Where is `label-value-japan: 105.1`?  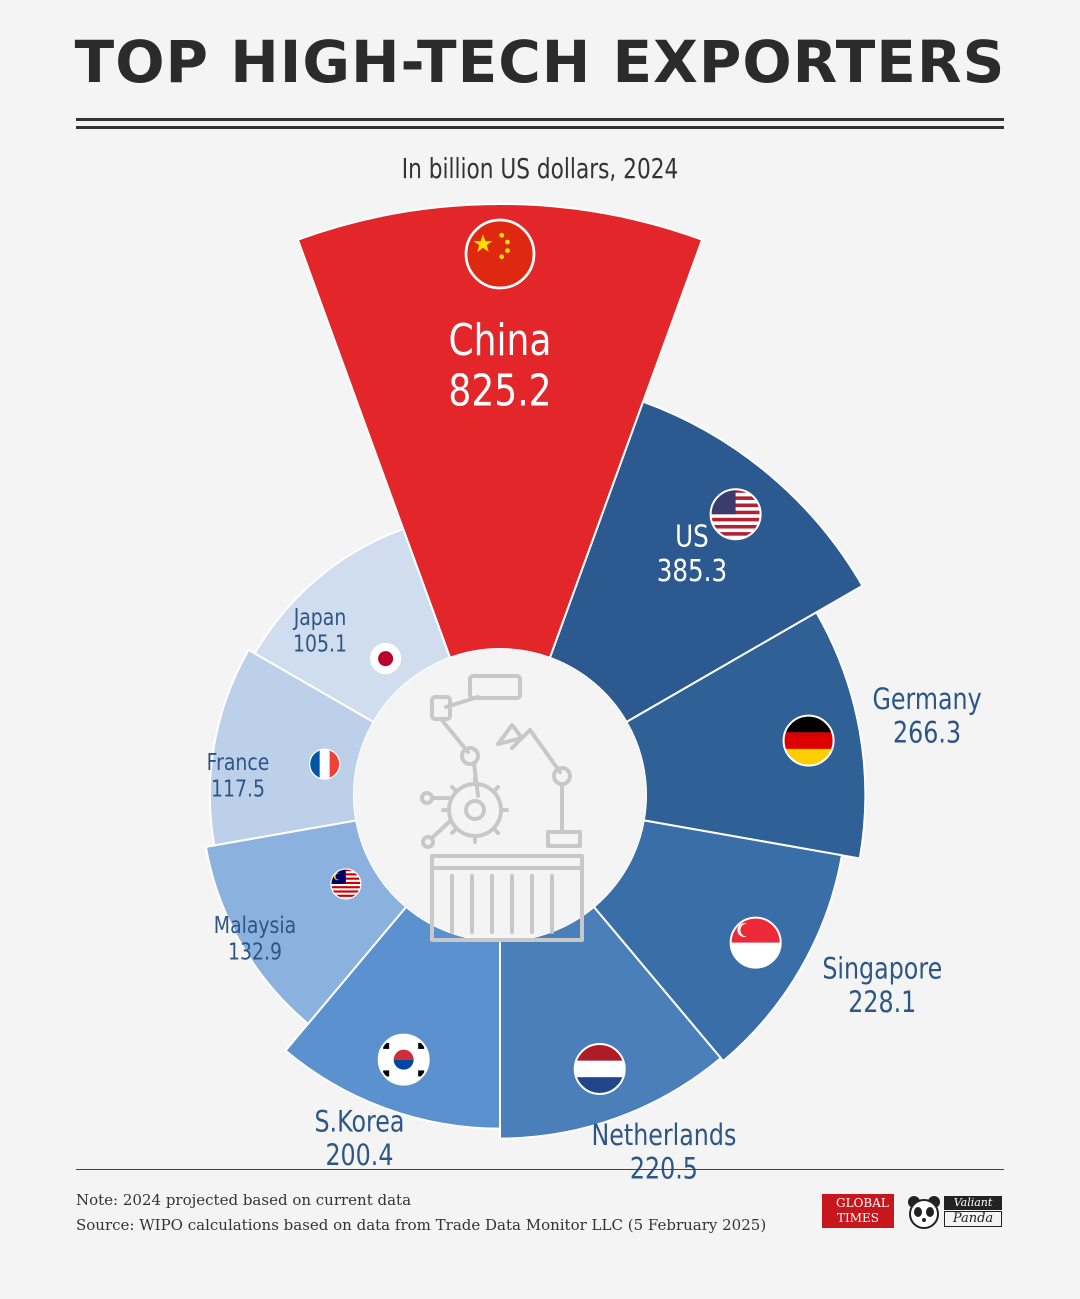
label-value-japan: 105.1 is located at coordinates (320, 643).